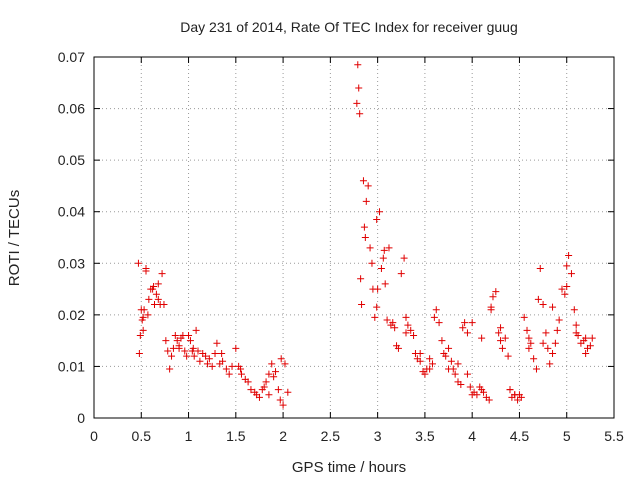 This screenshot has width=640, height=480. I want to click on y-tick-label: 0.05, so click(71, 160).